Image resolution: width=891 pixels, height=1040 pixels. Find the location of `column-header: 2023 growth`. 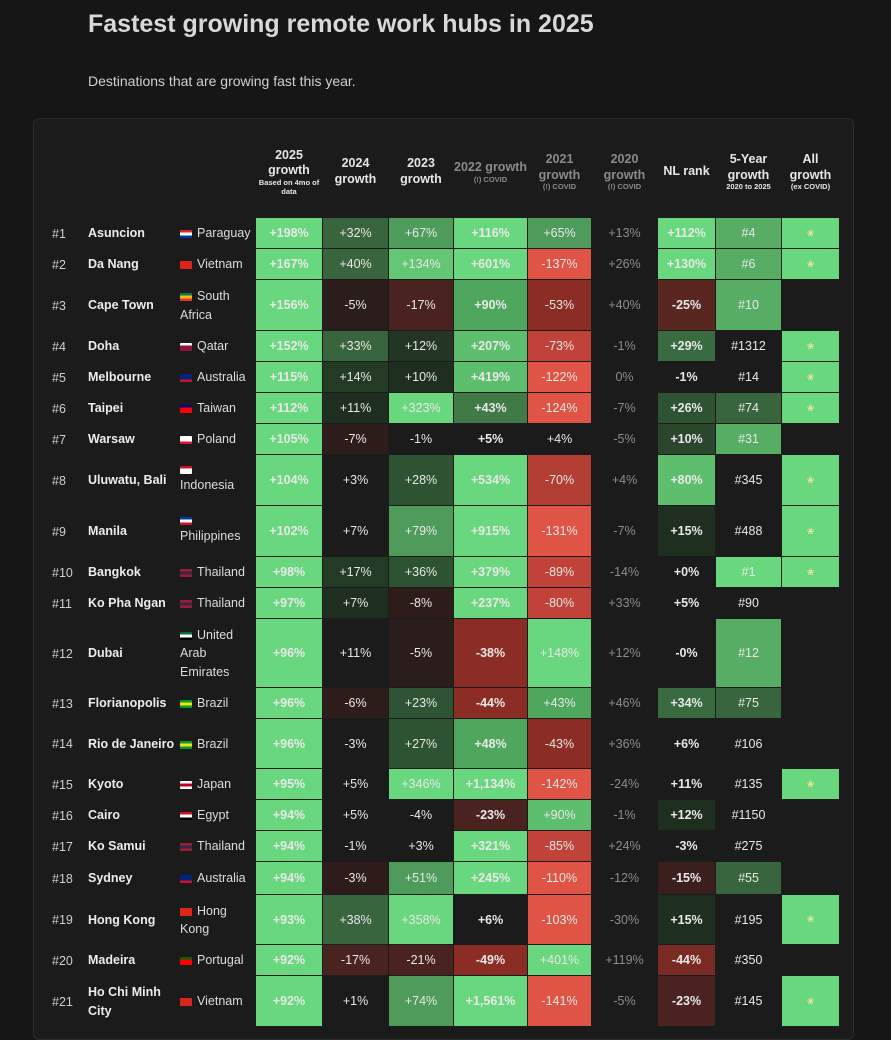

column-header: 2023 growth is located at coordinates (421, 172).